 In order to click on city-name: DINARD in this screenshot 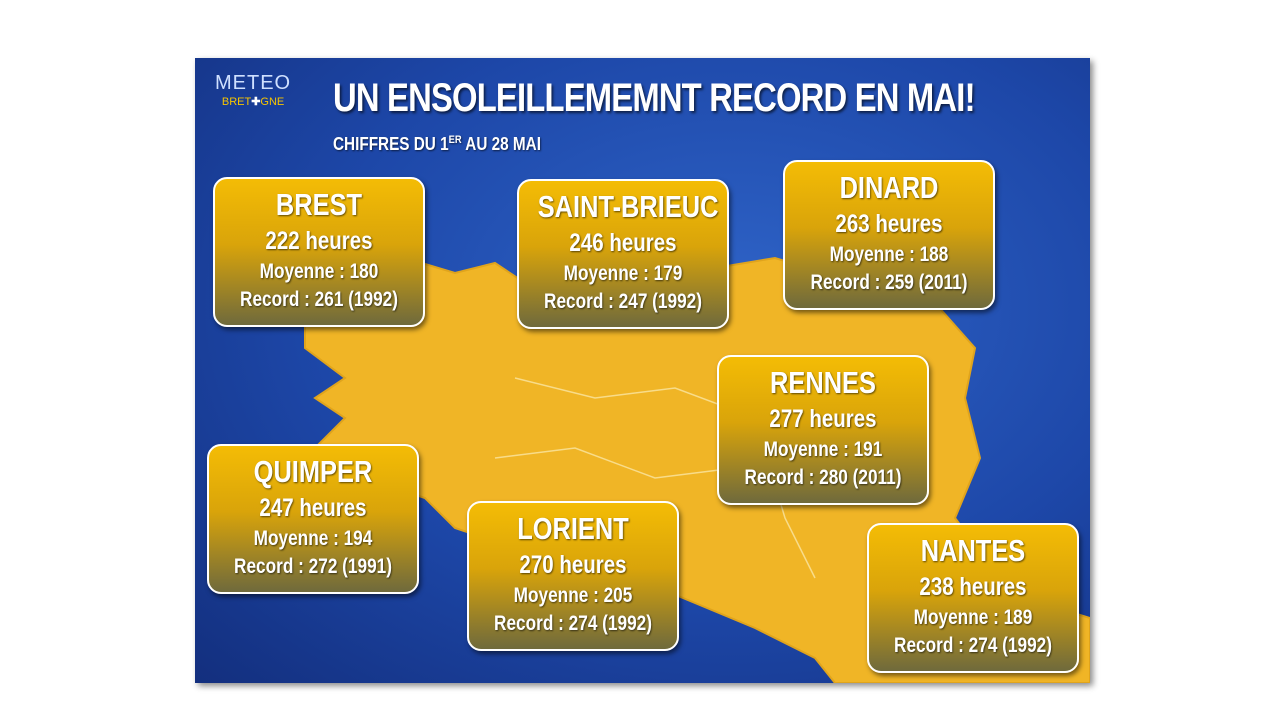, I will do `click(889, 187)`.